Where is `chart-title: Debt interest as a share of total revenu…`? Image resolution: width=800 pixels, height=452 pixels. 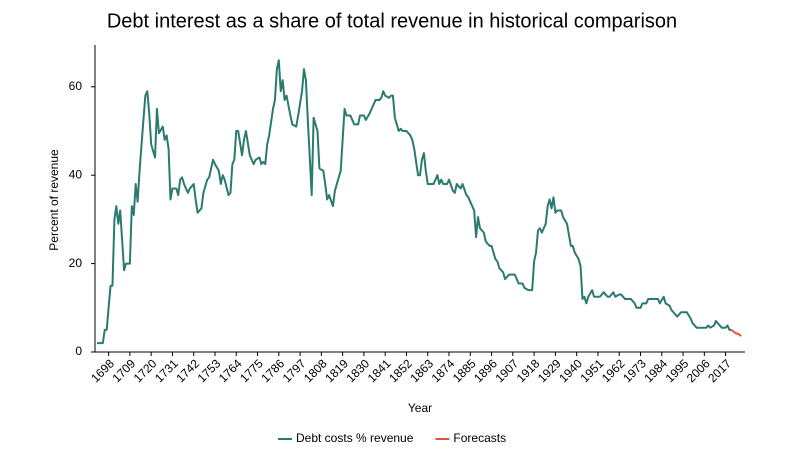
chart-title: Debt interest as a share of total revenu… is located at coordinates (392, 21).